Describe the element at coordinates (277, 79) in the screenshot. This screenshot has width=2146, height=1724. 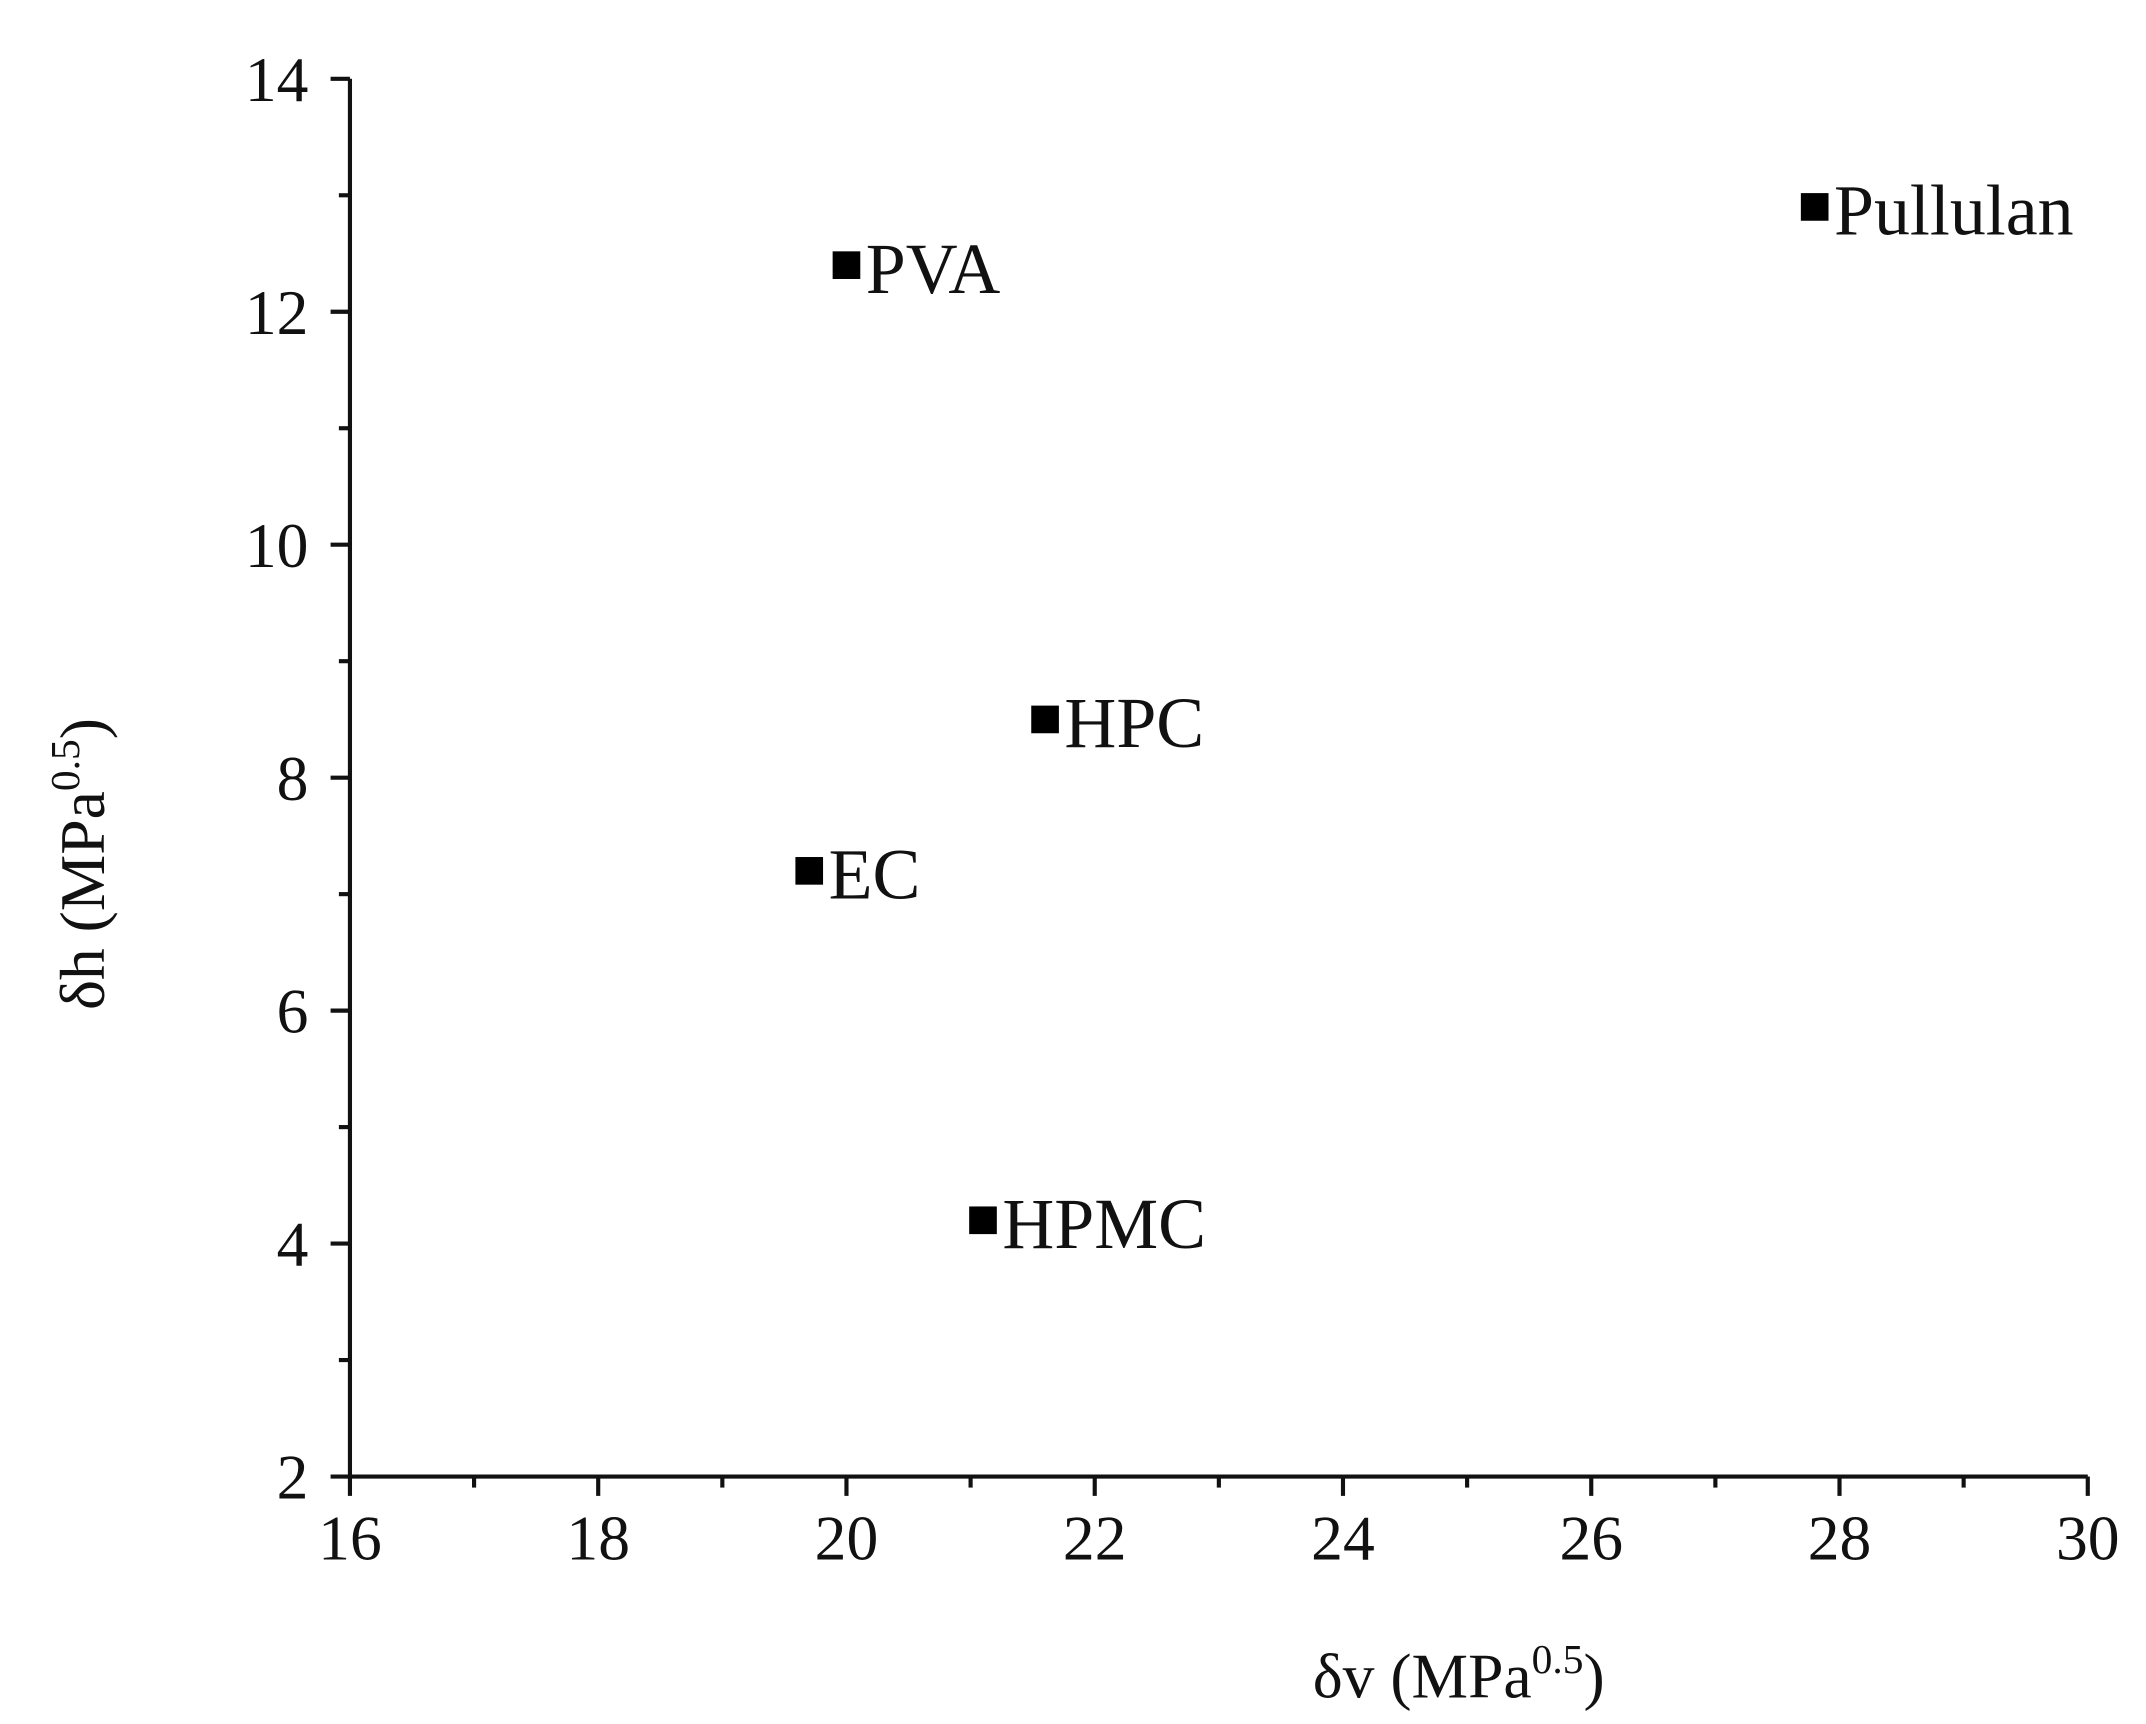
I see `y-tick-label: 14` at that location.